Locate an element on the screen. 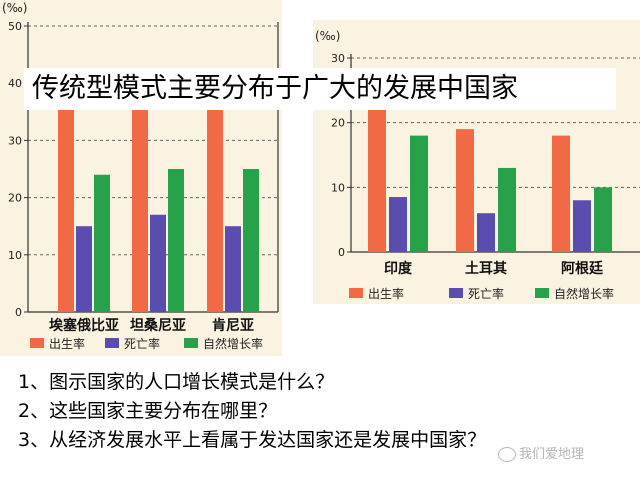 This screenshot has height=480, width=640. left-tick-label-30: 30 is located at coordinates (15, 140).